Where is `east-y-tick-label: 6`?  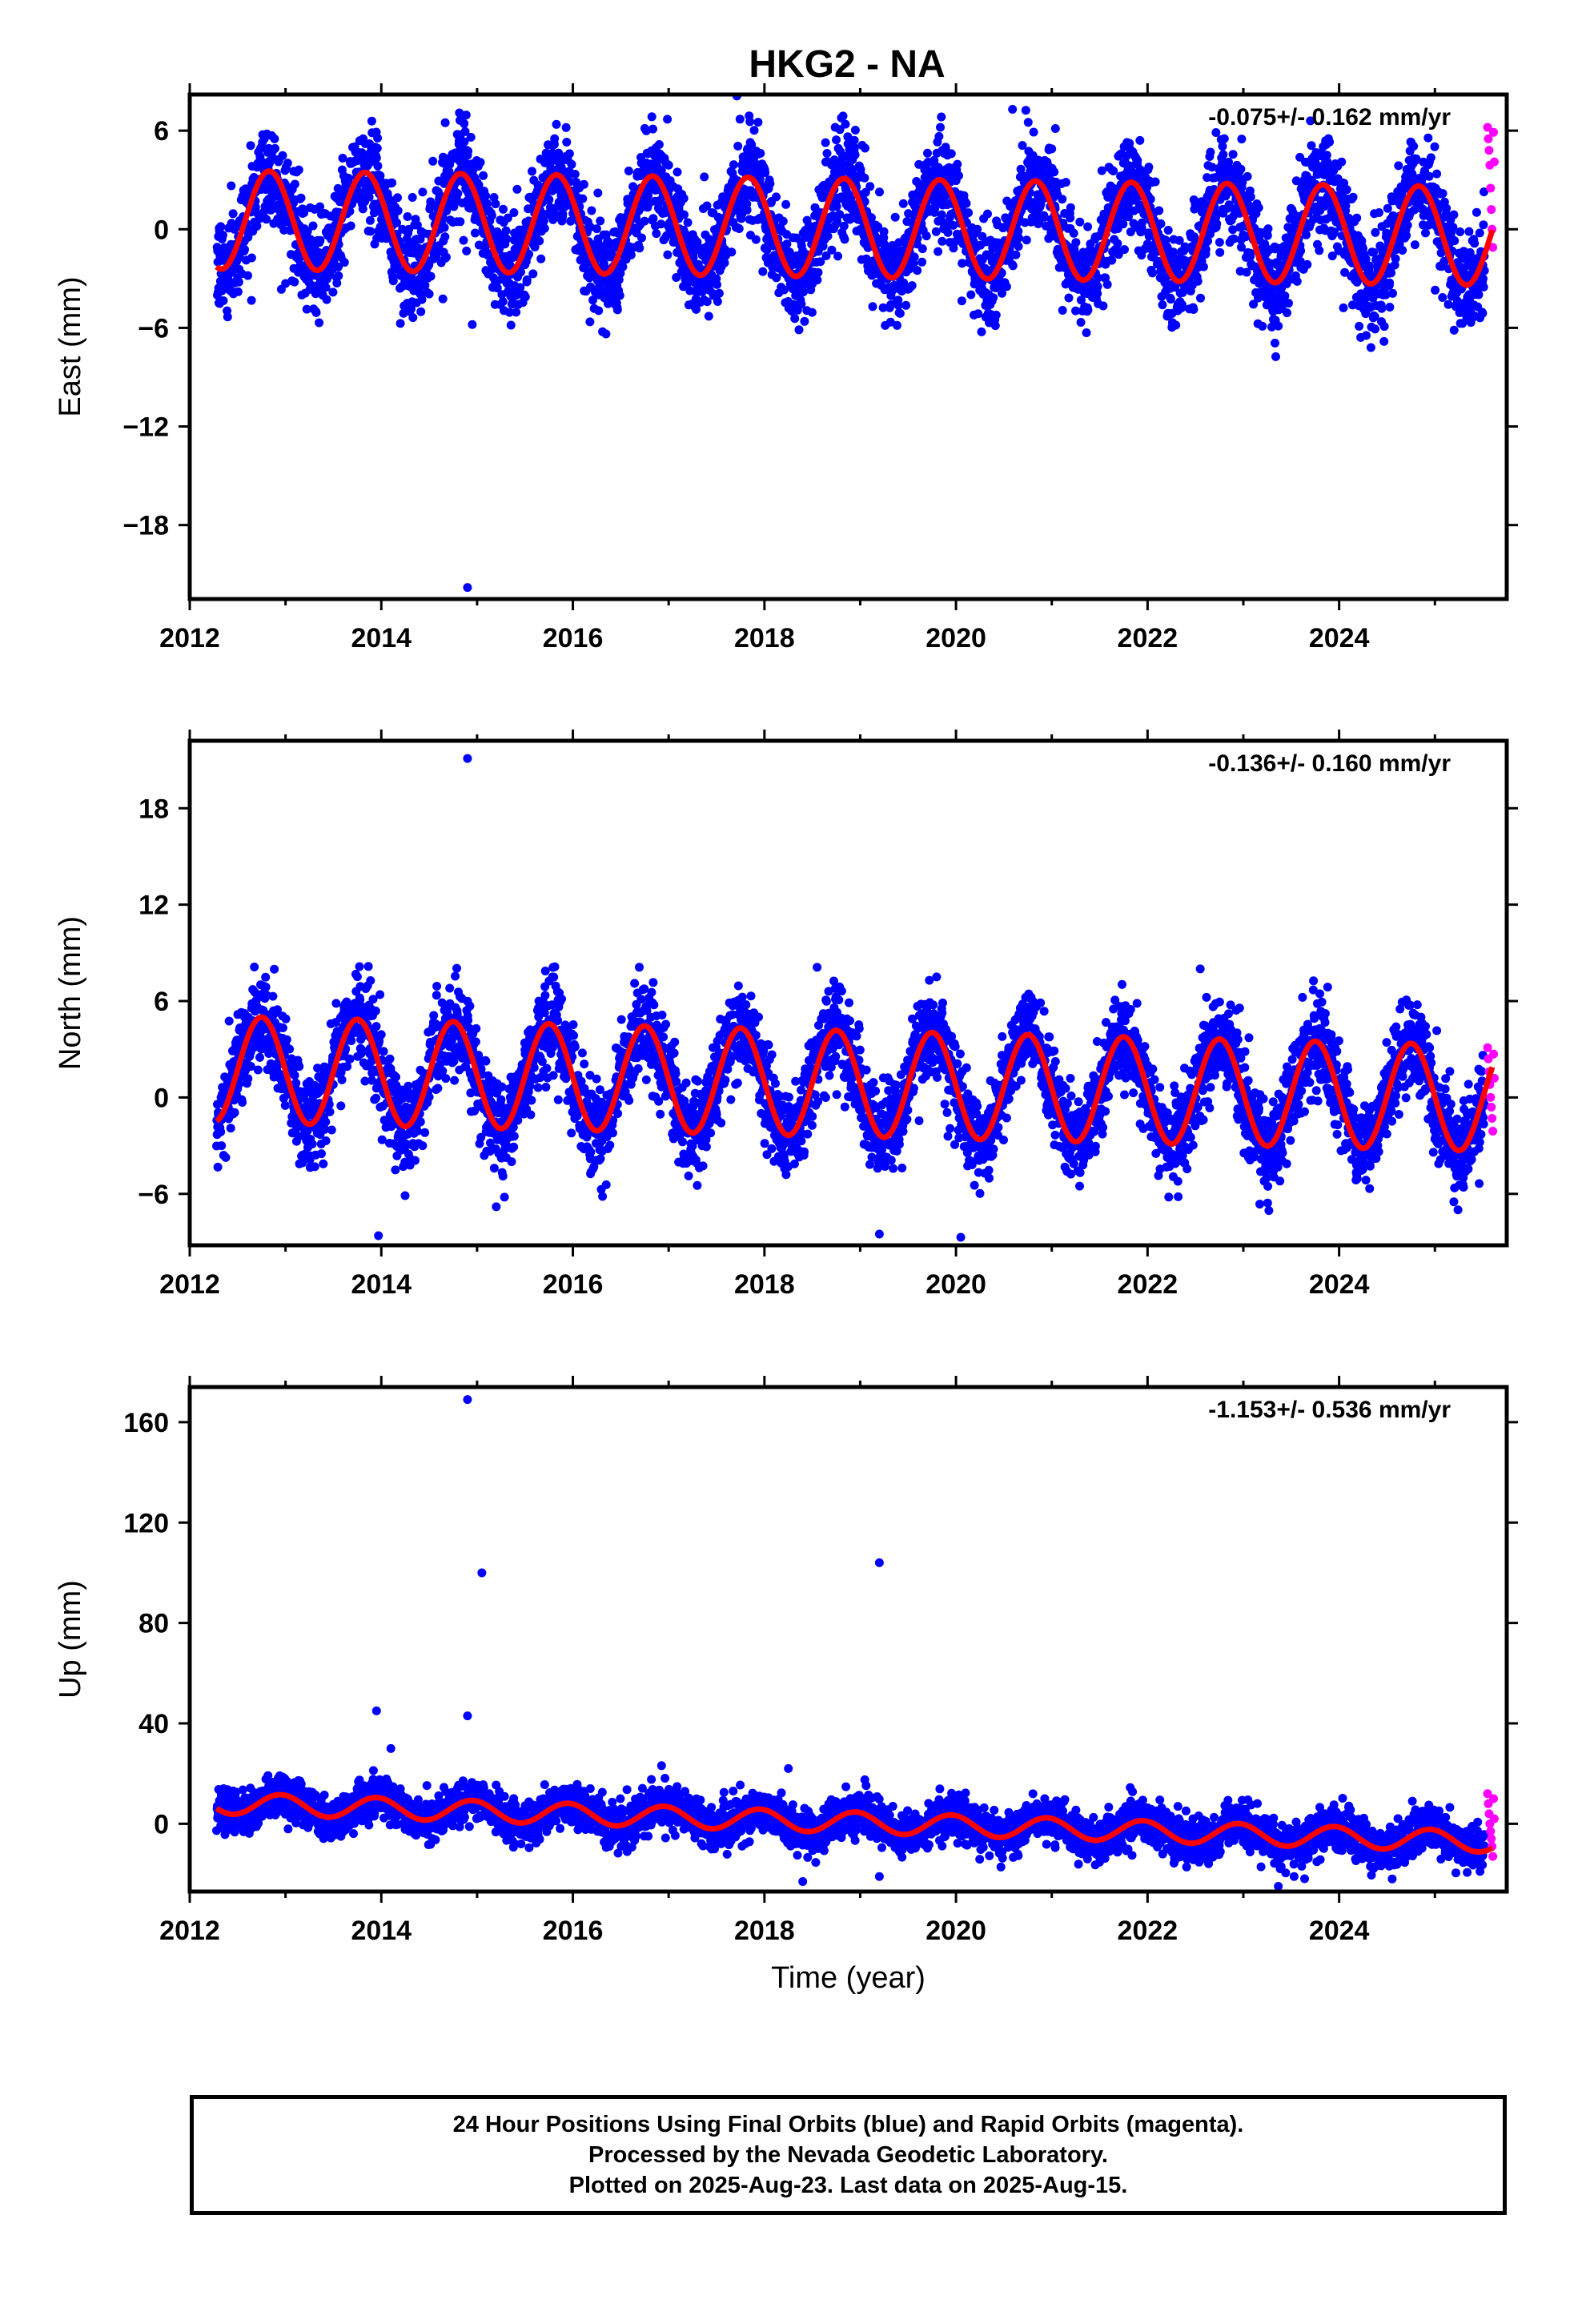 east-y-tick-label: 6 is located at coordinates (161, 131).